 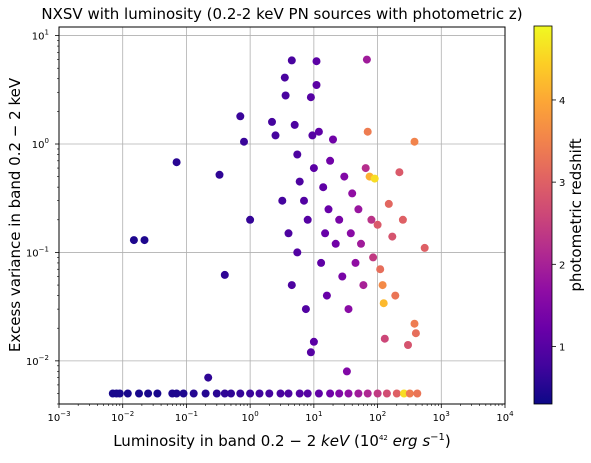 What do you see at coordinates (558, 224) in the screenshot?
I see `colorbar-tick-layer: 1 2 3 4` at bounding box center [558, 224].